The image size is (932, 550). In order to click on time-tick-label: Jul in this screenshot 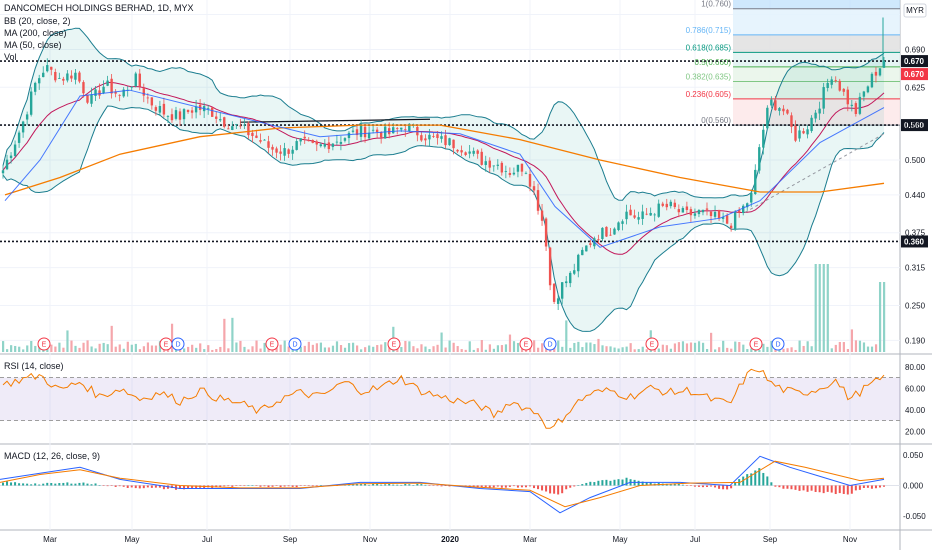, I will do `click(207, 539)`.